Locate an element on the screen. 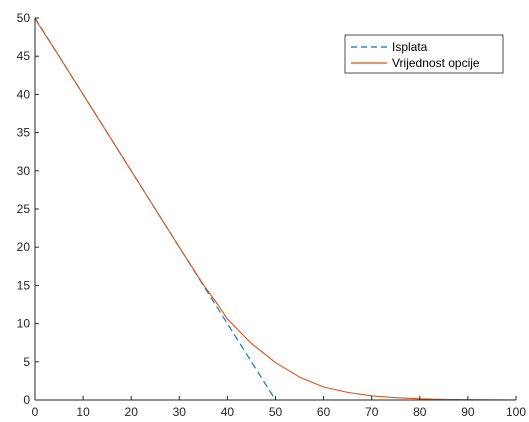  legend-label-1: Isplata is located at coordinates (410, 47).